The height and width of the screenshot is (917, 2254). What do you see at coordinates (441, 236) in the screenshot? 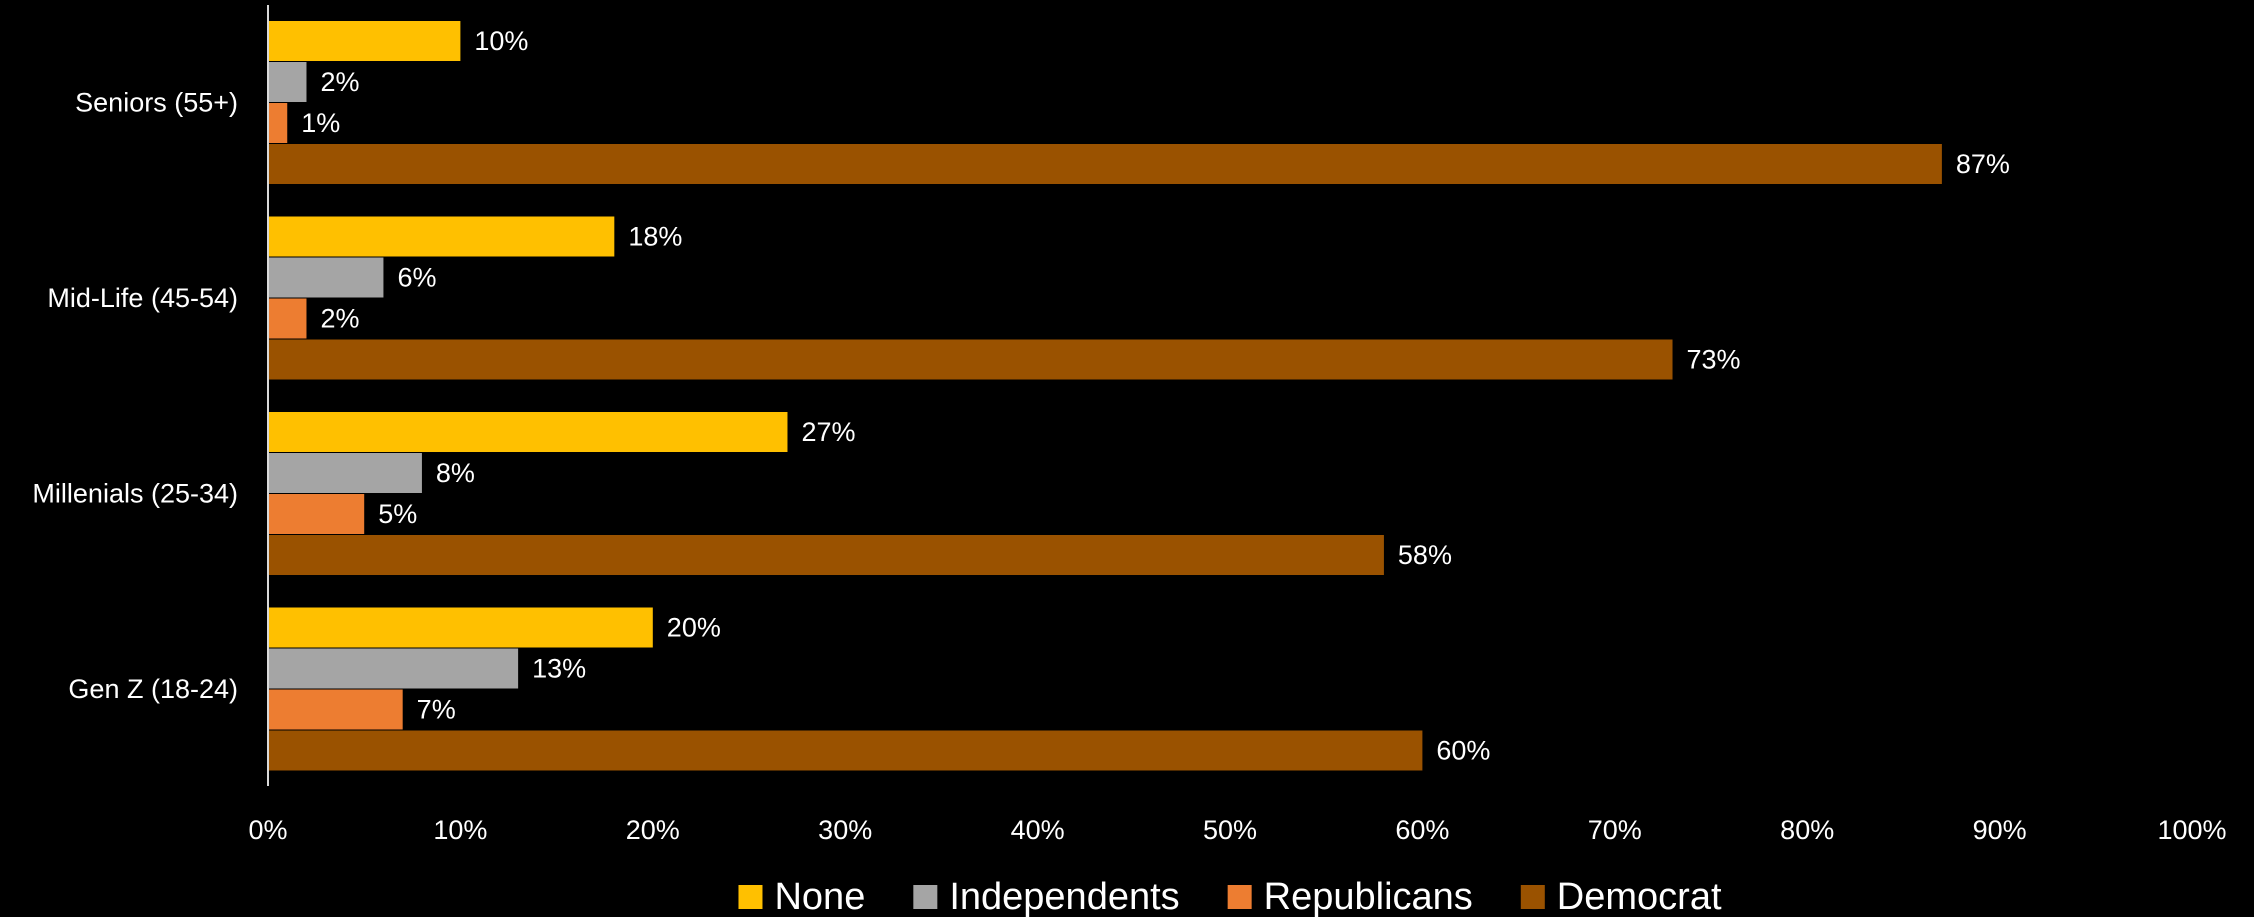
I see `bar-mid-life-45-54-none` at bounding box center [441, 236].